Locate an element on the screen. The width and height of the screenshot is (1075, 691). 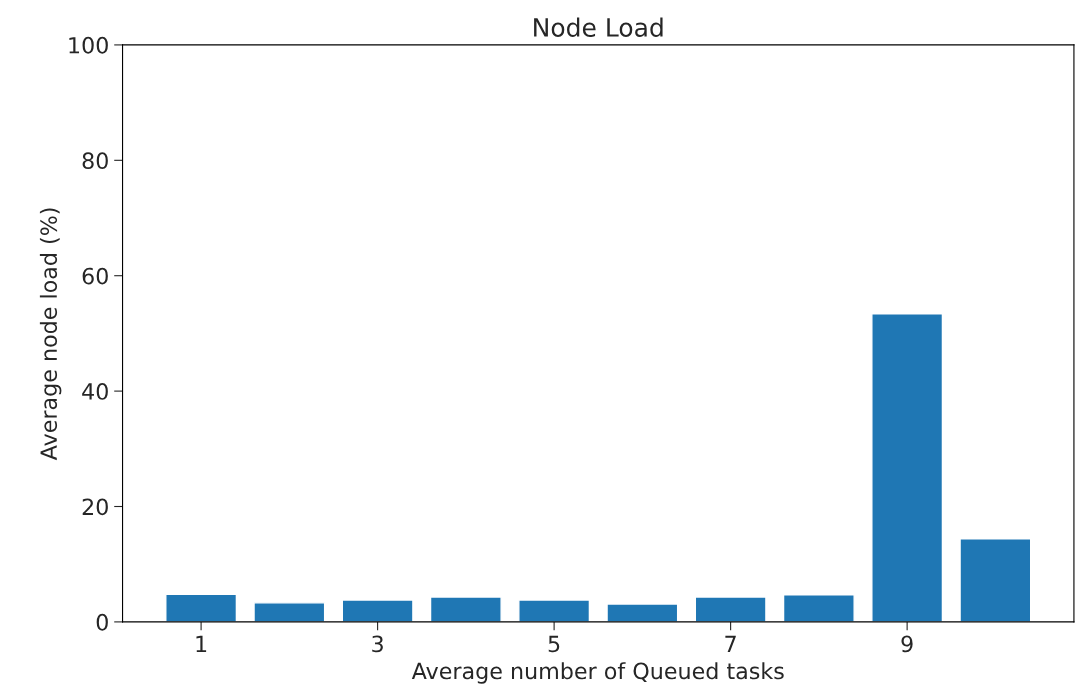
y-tick-label: 20 is located at coordinates (95, 507).